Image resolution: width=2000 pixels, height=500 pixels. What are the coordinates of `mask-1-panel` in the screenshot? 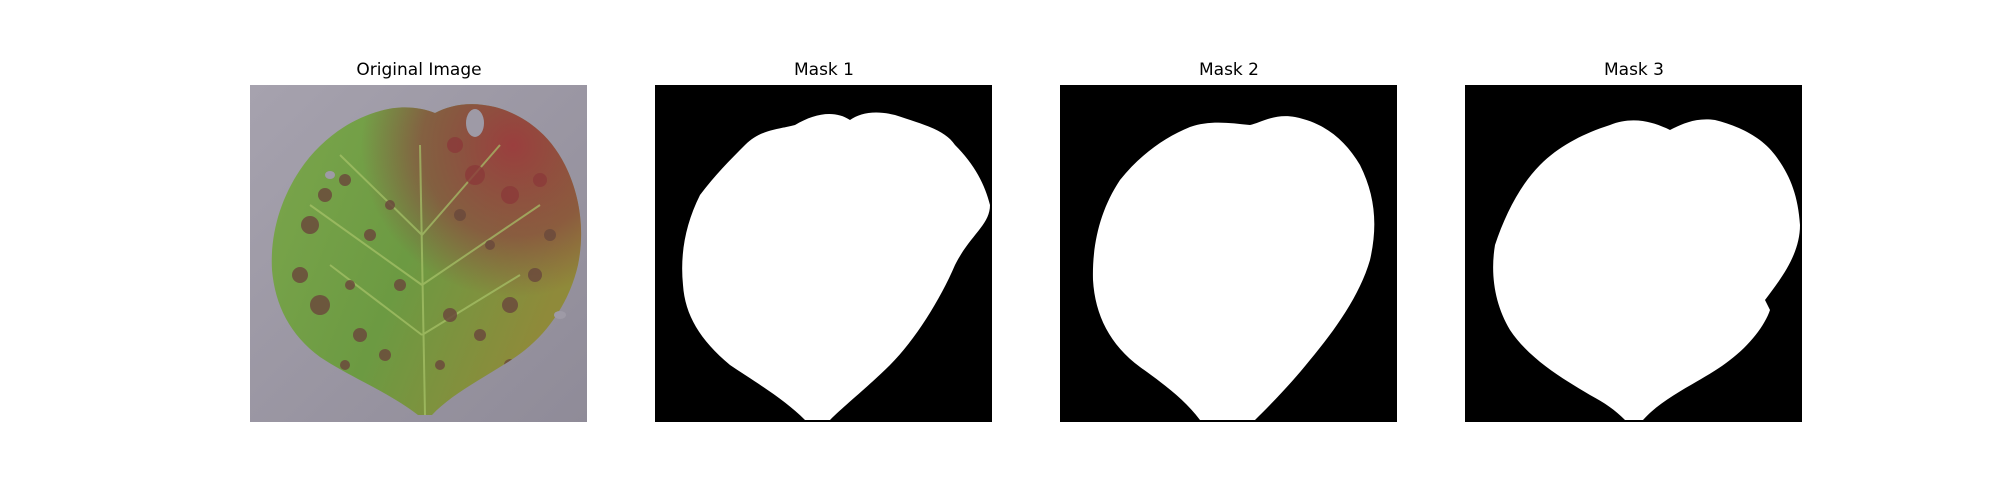 It's located at (823, 253).